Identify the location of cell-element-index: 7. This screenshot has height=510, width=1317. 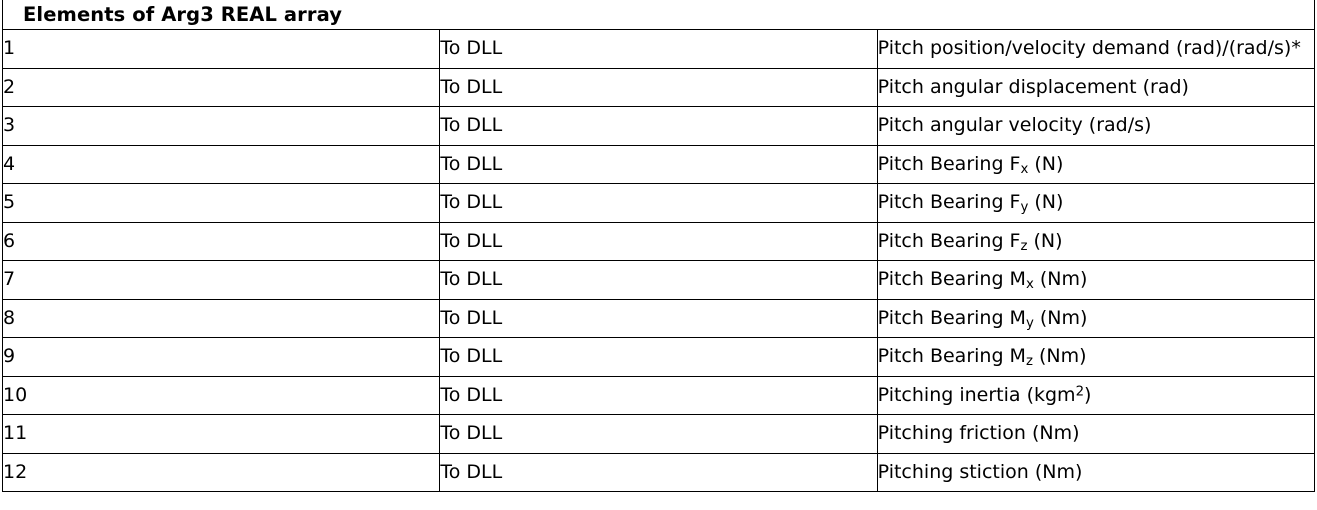
(221, 280).